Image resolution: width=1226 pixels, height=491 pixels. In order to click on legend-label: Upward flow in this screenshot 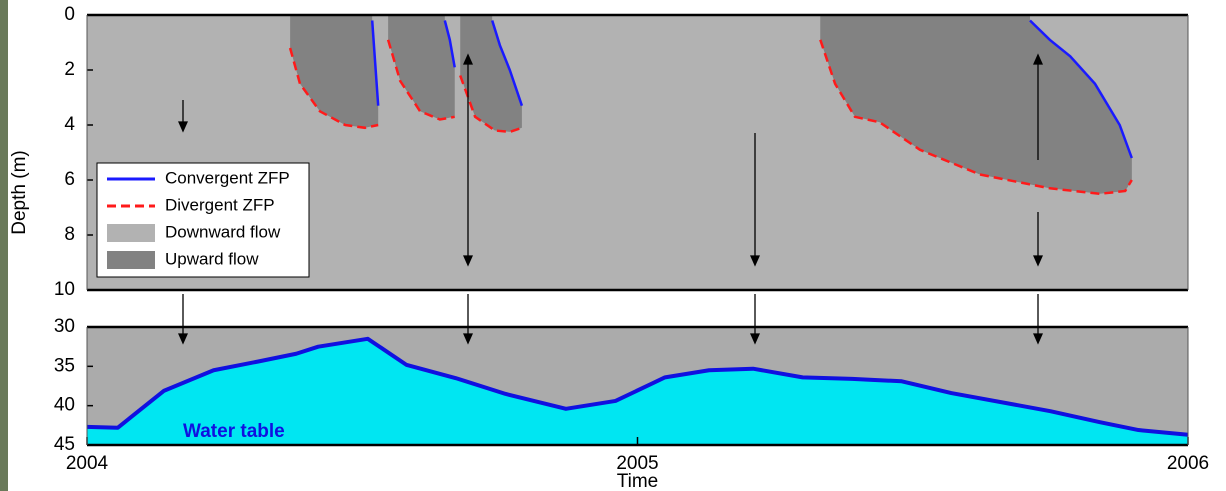, I will do `click(212, 258)`.